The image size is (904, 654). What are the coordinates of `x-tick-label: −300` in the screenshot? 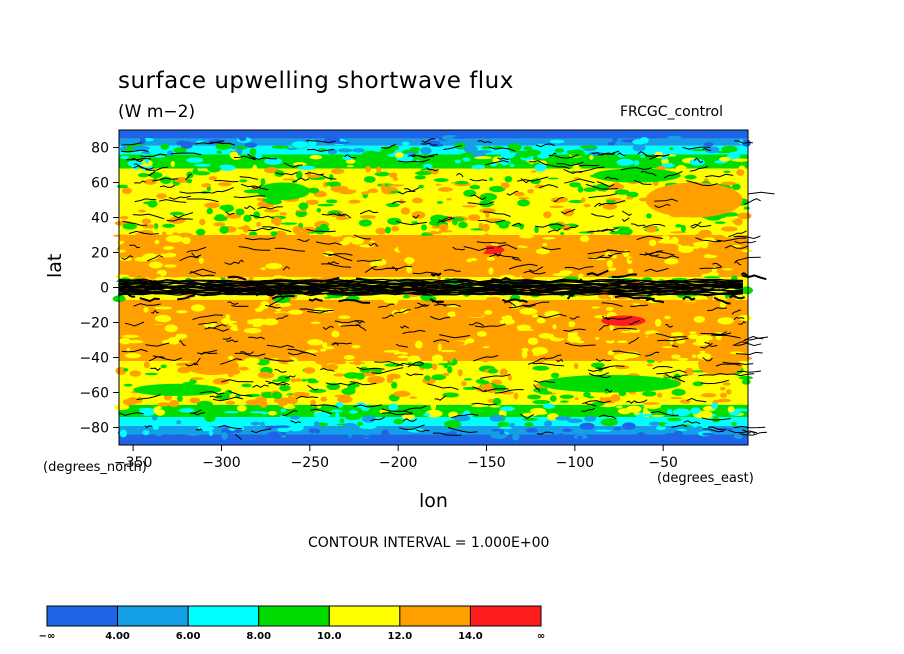 It's located at (221, 463).